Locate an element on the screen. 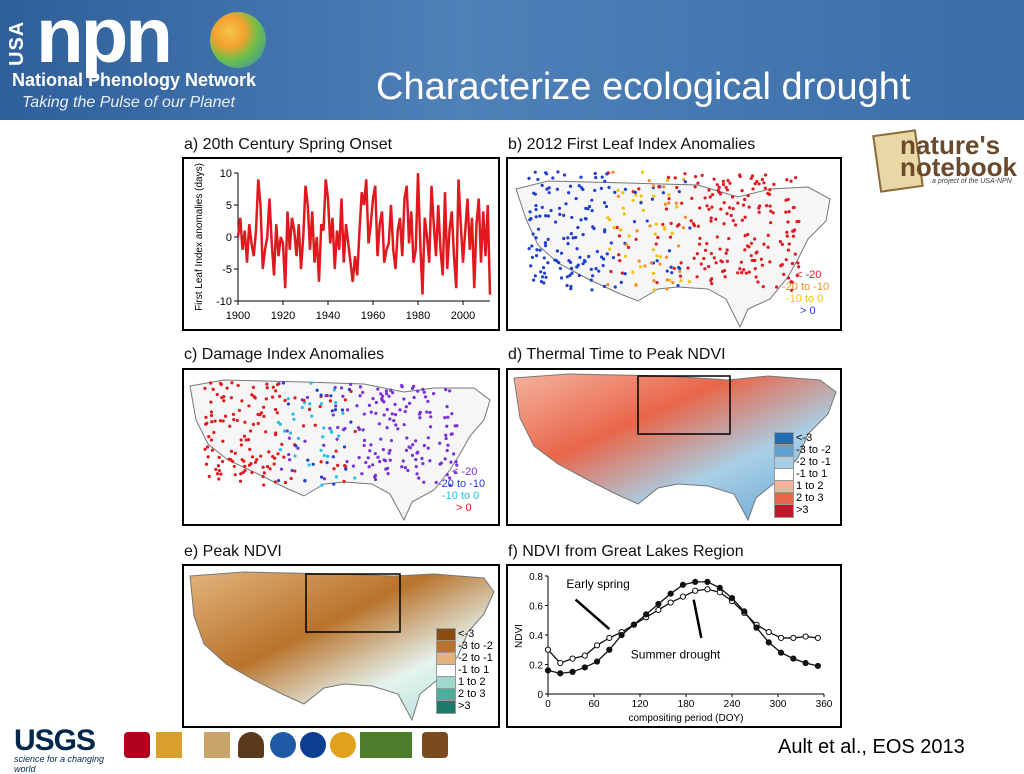 The height and width of the screenshot is (774, 1024). x-tick-label: 2000 is located at coordinates (463, 316).